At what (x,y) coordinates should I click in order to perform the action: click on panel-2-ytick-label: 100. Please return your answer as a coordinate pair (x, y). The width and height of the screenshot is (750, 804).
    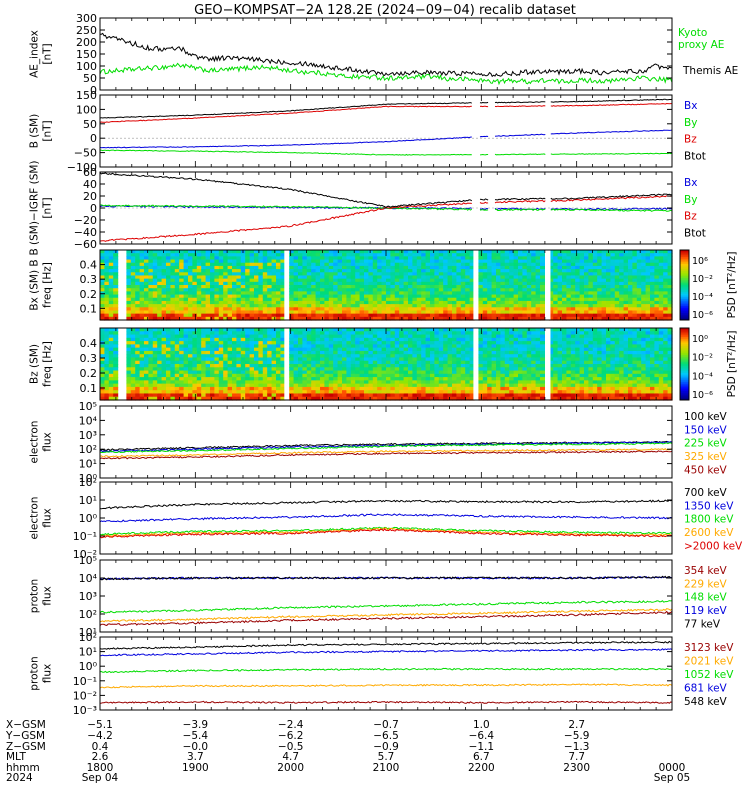
    Looking at the image, I should click on (86, 109).